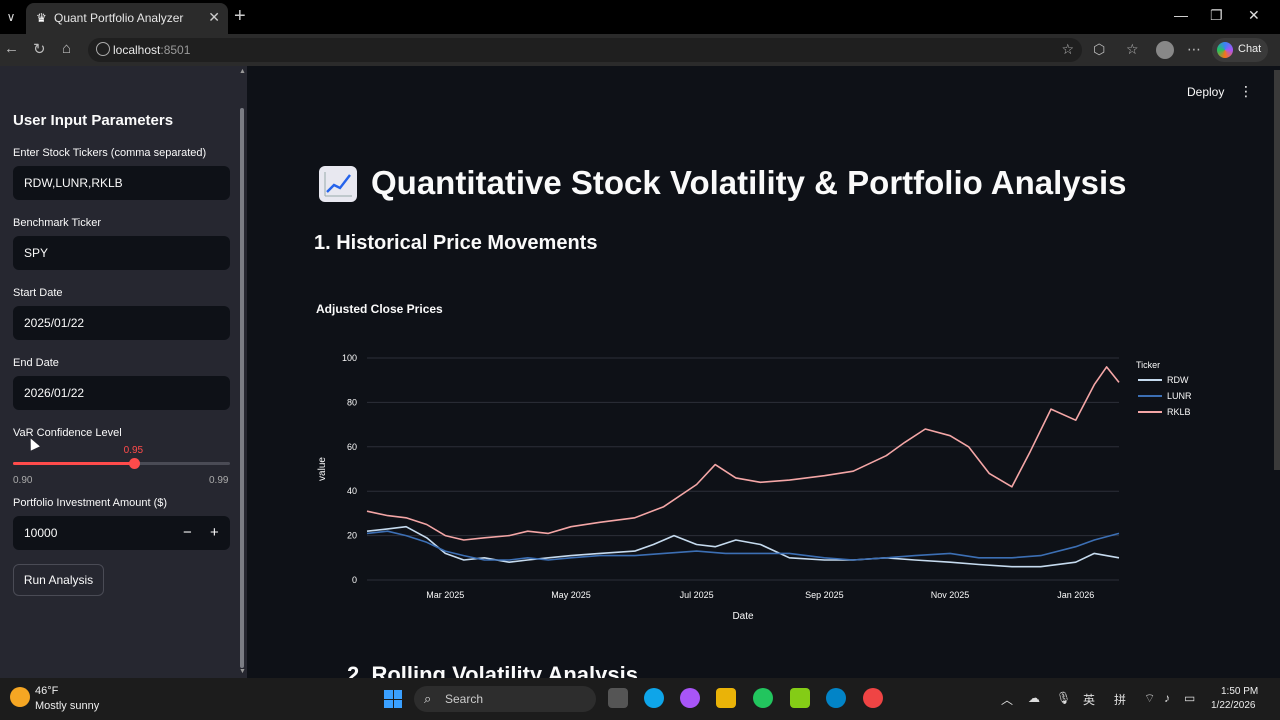  Describe the element at coordinates (456, 243) in the screenshot. I see `section-heading-historical: 1. Historical Price Movements` at that location.